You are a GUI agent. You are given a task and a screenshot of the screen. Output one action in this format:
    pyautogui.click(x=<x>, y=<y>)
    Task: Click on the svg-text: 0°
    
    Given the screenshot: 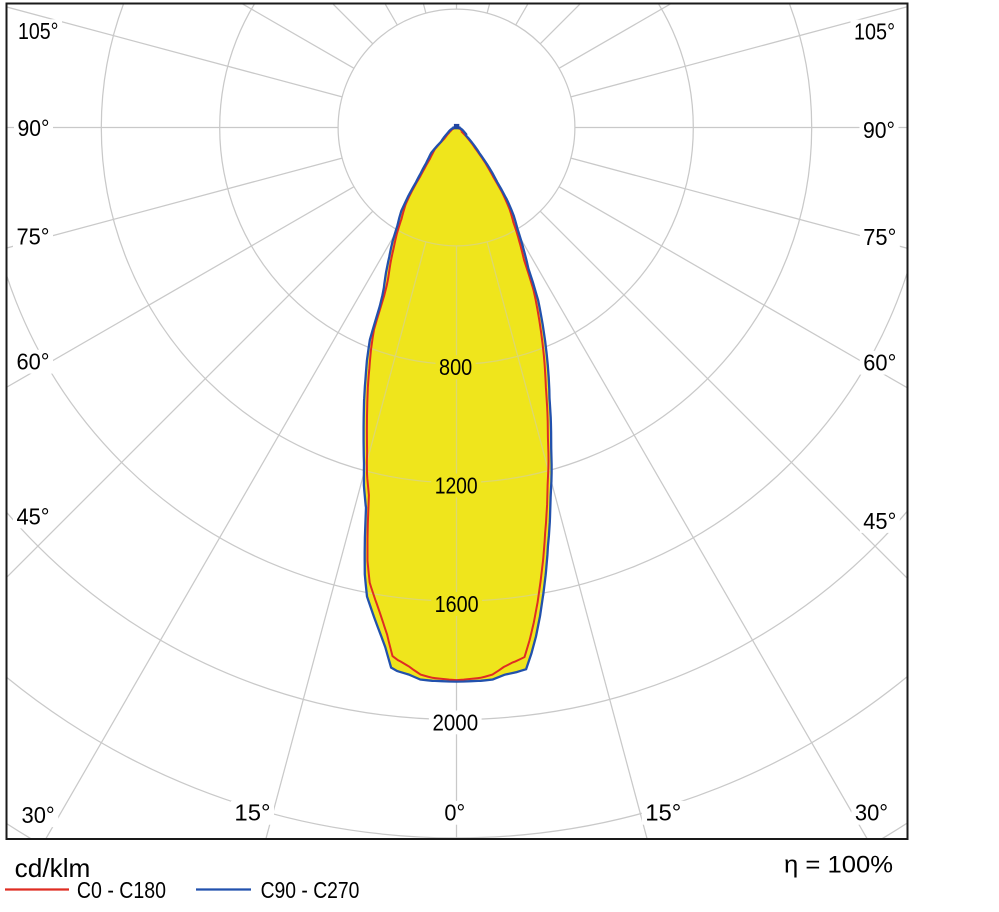 What is the action you would take?
    pyautogui.click(x=454, y=813)
    